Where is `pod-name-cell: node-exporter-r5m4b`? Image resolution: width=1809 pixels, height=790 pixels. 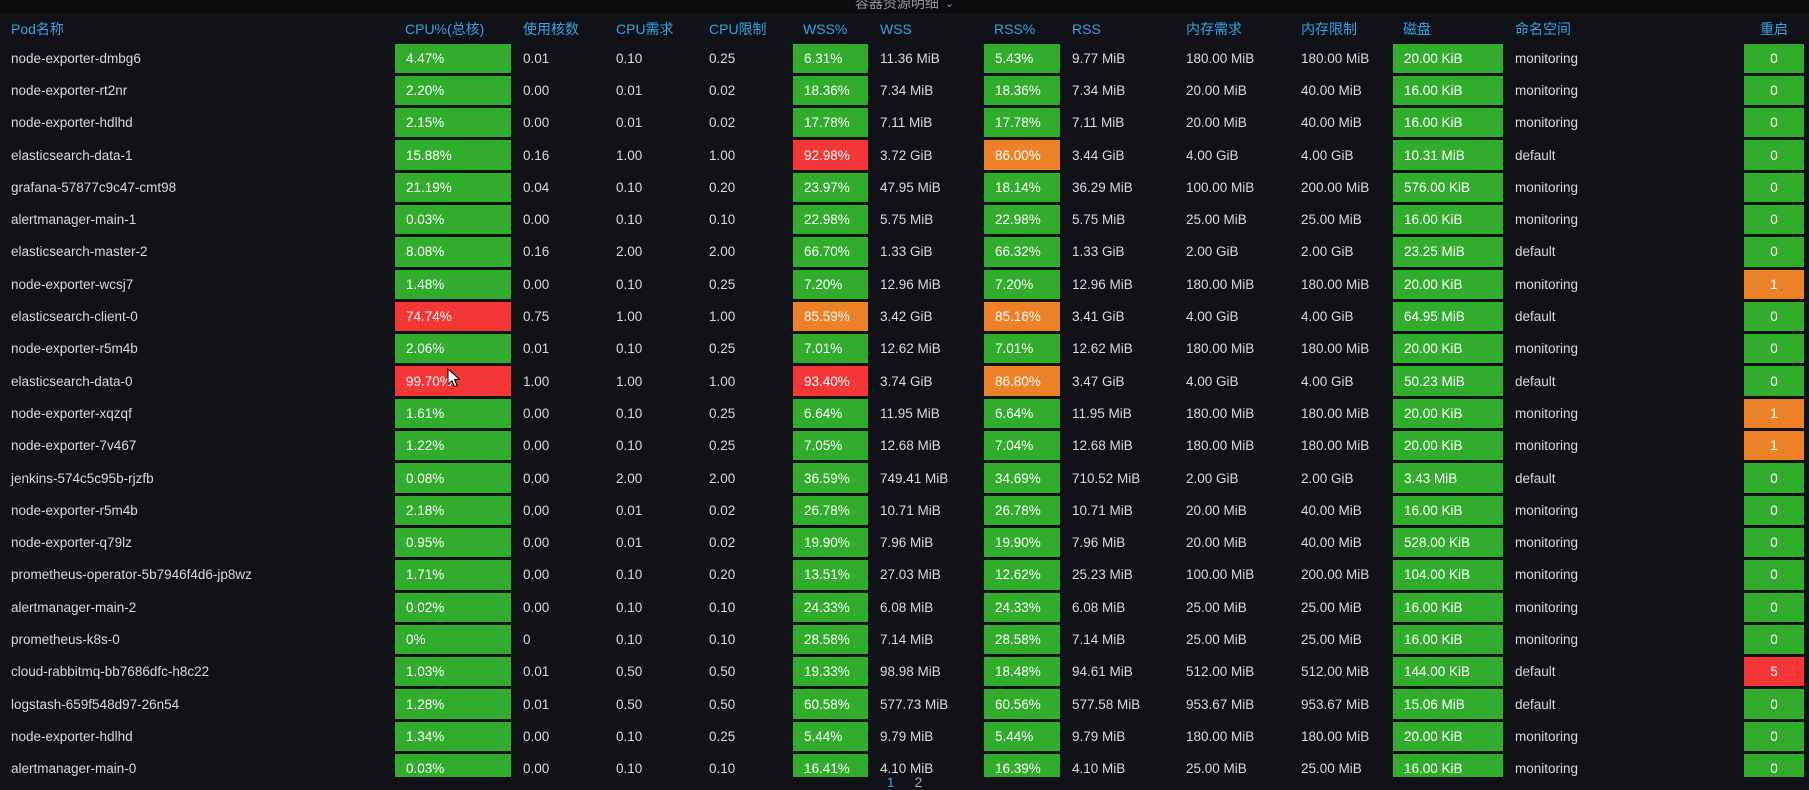 pod-name-cell: node-exporter-r5m4b is located at coordinates (74, 510).